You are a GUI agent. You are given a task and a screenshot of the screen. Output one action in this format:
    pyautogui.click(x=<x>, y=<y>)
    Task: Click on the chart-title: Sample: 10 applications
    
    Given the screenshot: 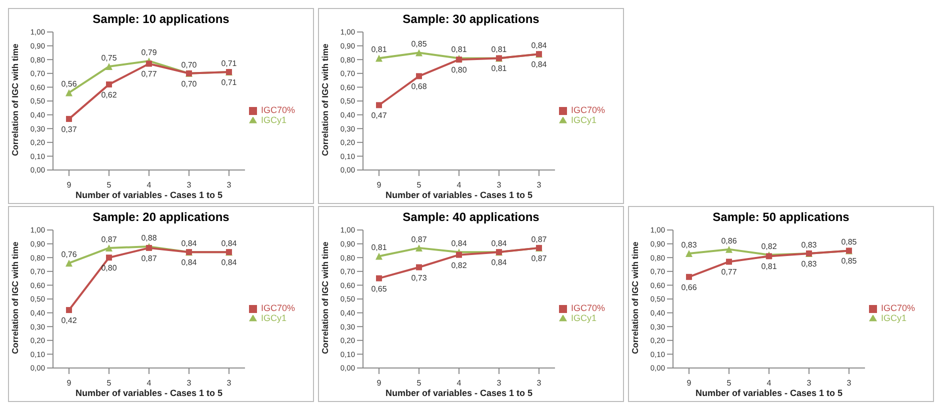 What is the action you would take?
    pyautogui.click(x=161, y=20)
    